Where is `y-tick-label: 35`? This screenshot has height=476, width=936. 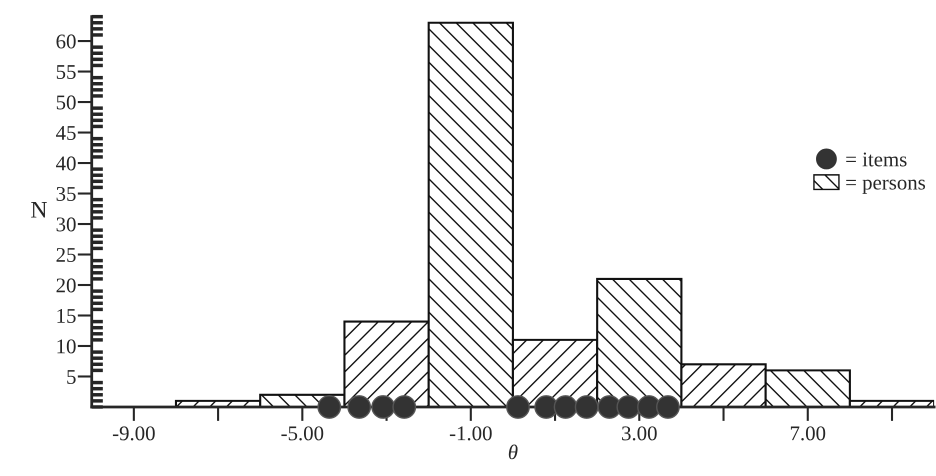
y-tick-label: 35 is located at coordinates (66, 193).